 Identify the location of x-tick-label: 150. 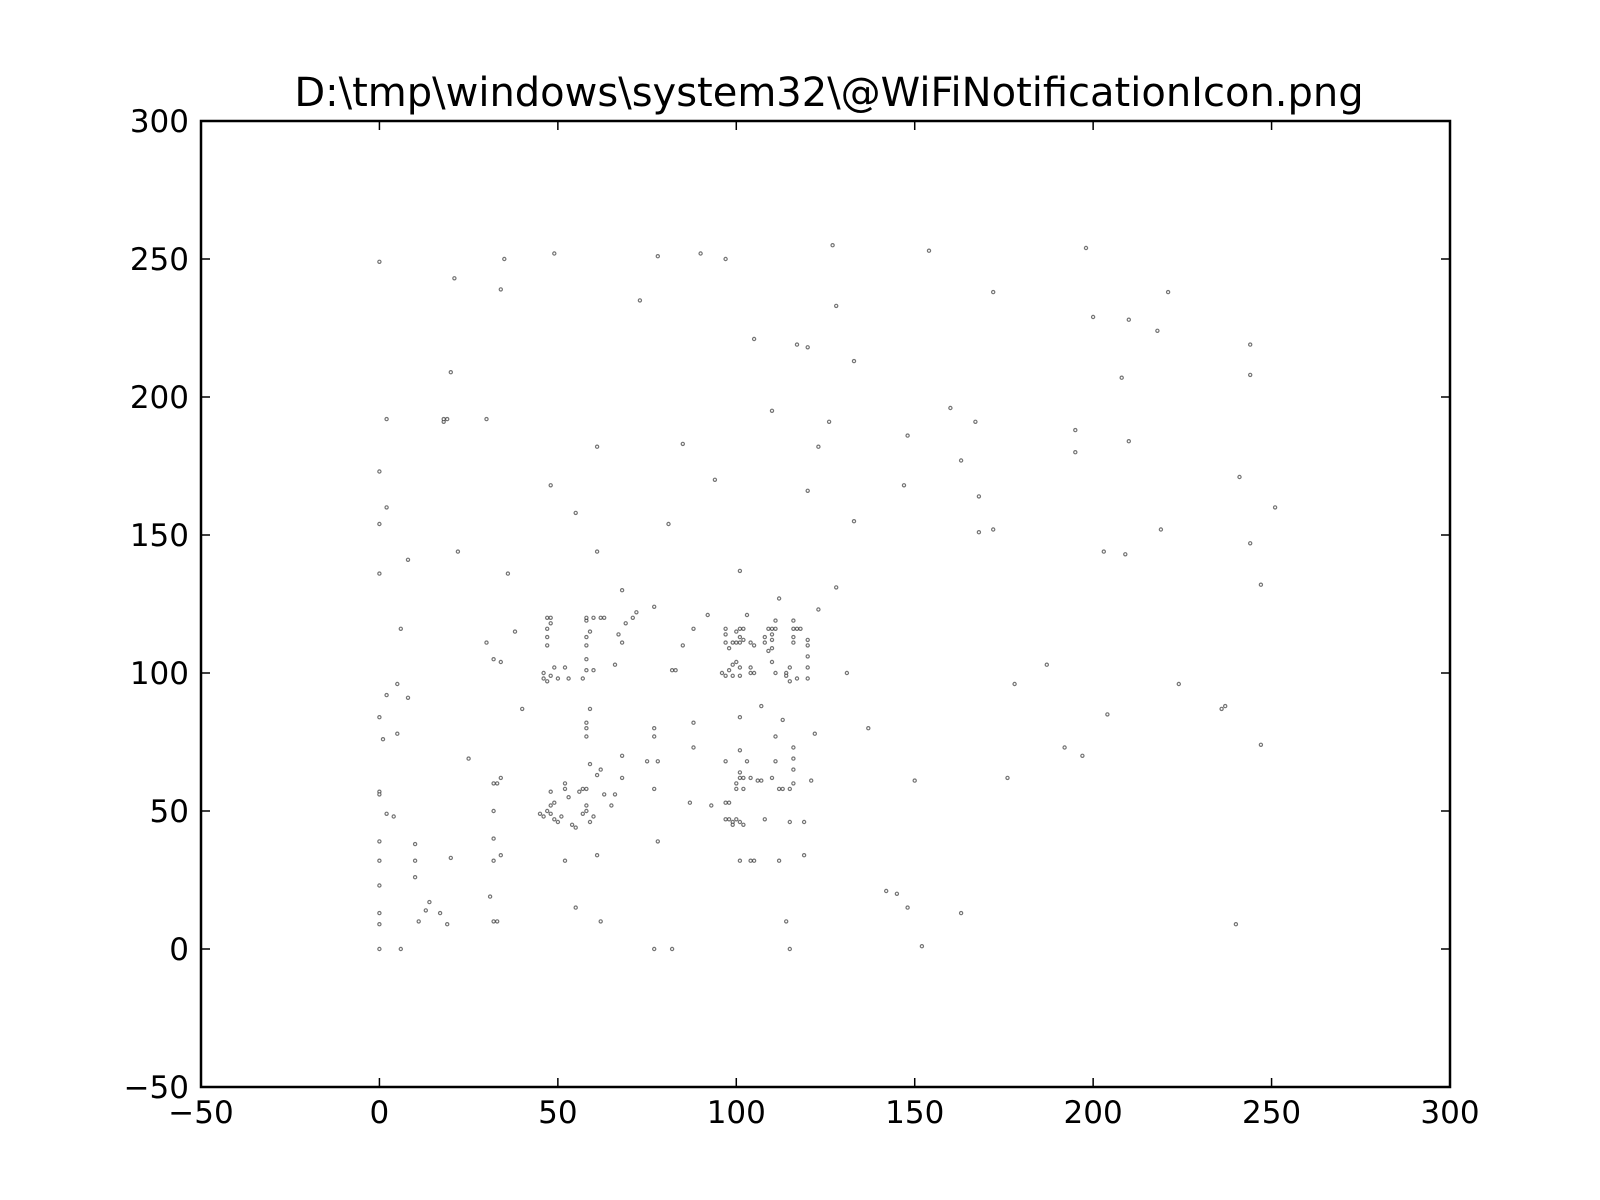
(914, 1113).